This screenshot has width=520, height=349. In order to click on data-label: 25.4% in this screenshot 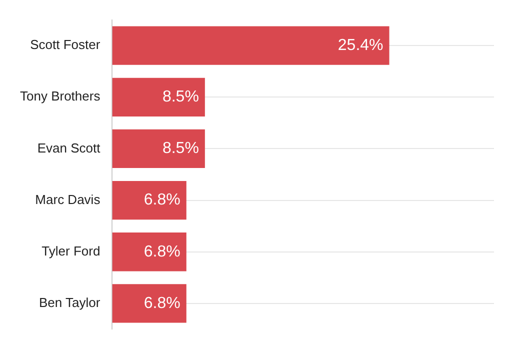, I will do `click(361, 45)`.